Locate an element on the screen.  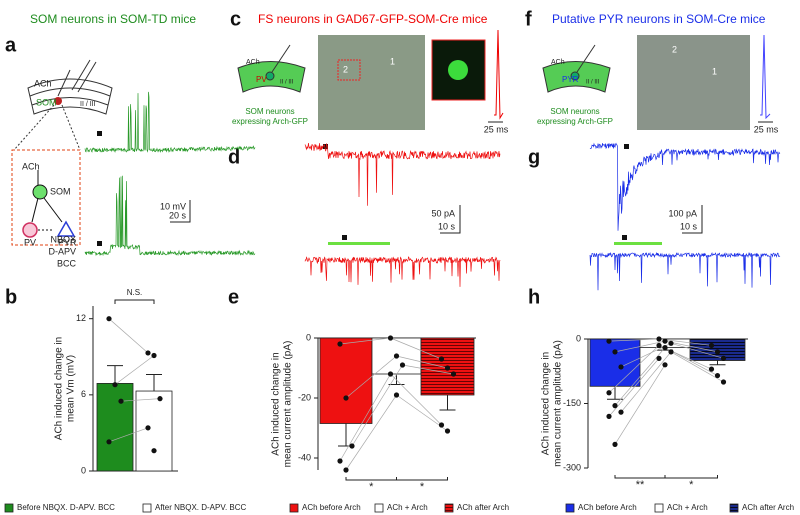
panel-title: SOM neurons in SOM-TD mice is located at coordinates (113, 19).